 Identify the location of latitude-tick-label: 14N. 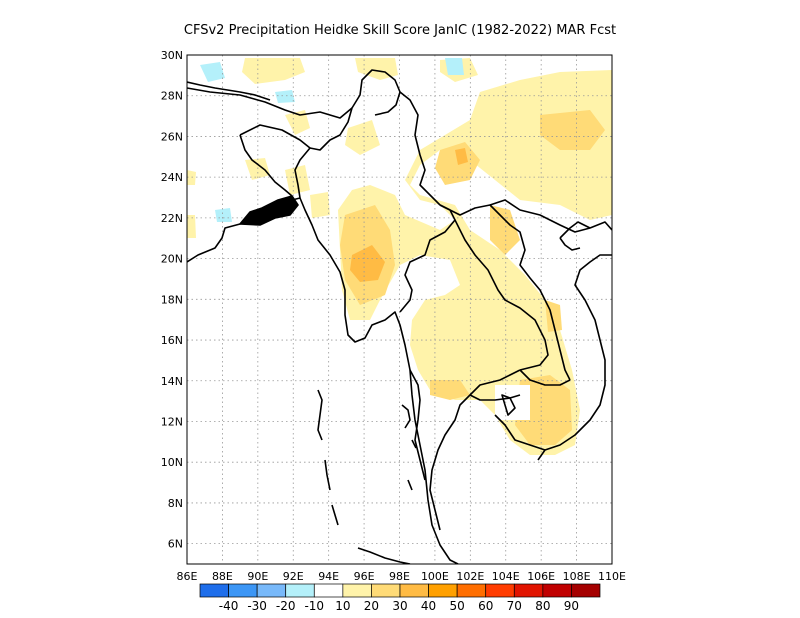
(172, 381).